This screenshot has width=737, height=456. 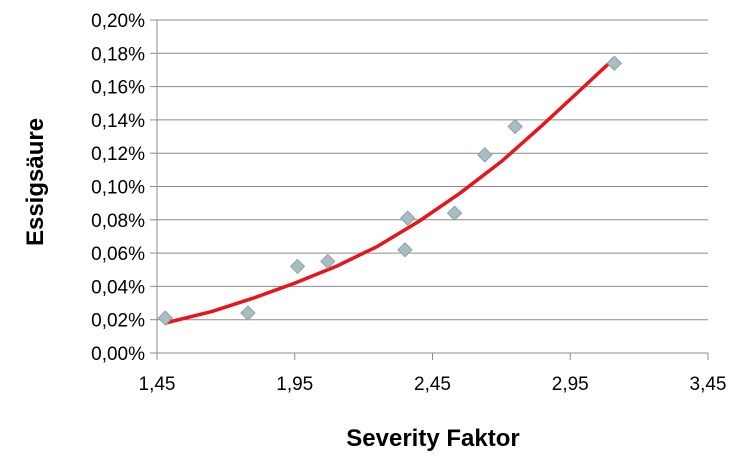 What do you see at coordinates (118, 21) in the screenshot?
I see `y-tick-label: 0,20%` at bounding box center [118, 21].